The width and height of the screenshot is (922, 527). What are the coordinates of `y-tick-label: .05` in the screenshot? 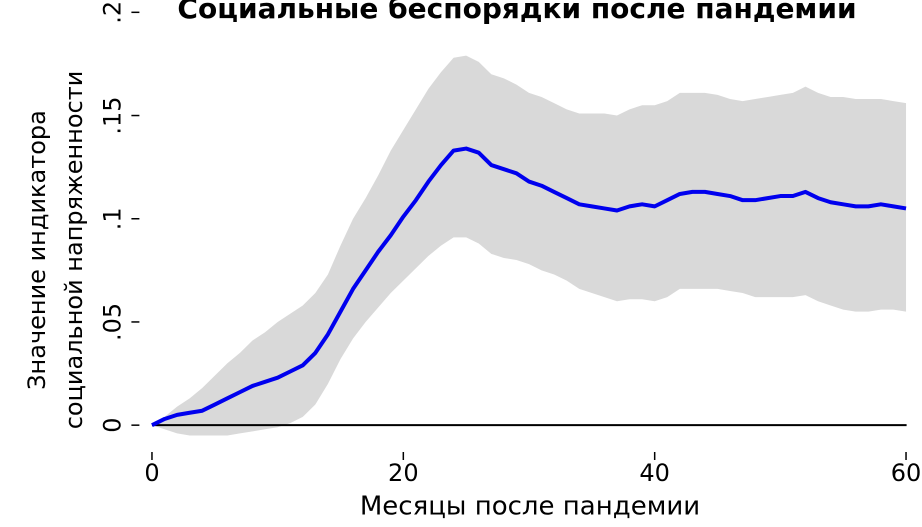 It's located at (112, 322).